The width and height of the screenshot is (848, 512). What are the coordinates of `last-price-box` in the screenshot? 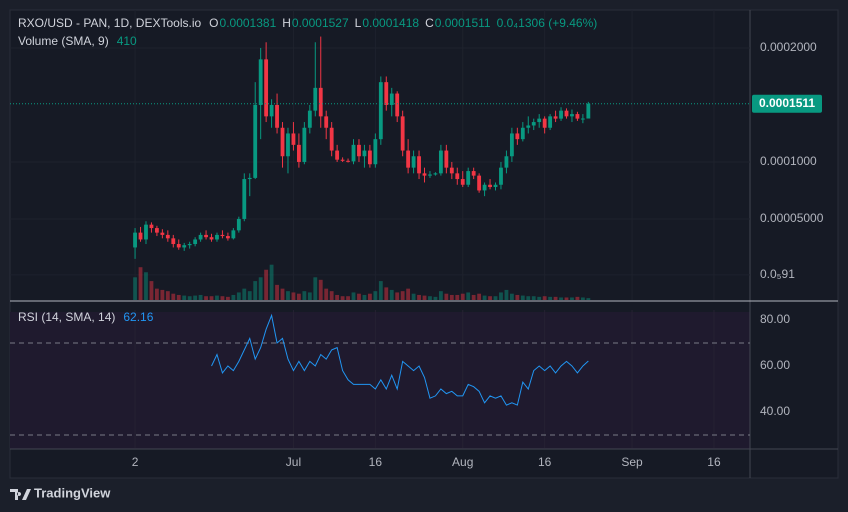 It's located at (787, 103).